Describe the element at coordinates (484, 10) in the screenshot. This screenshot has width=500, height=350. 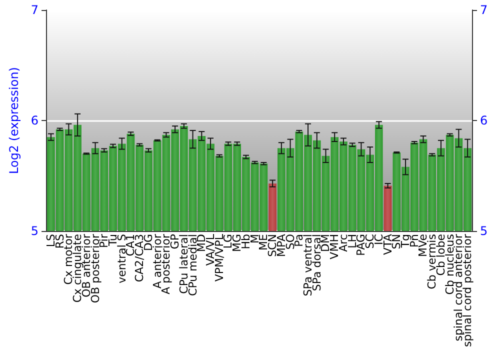
I see `y2-tick-label: 7` at that location.